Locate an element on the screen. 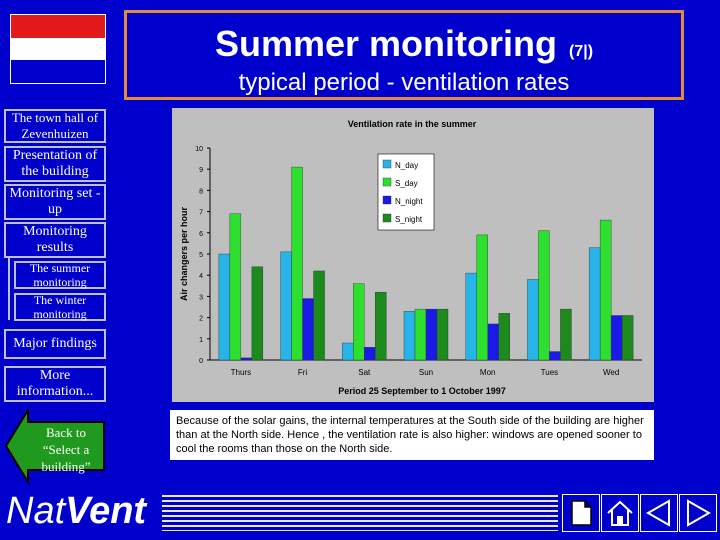  nav-town-hall: The town hall of Zevenhuizen is located at coordinates (55, 126).